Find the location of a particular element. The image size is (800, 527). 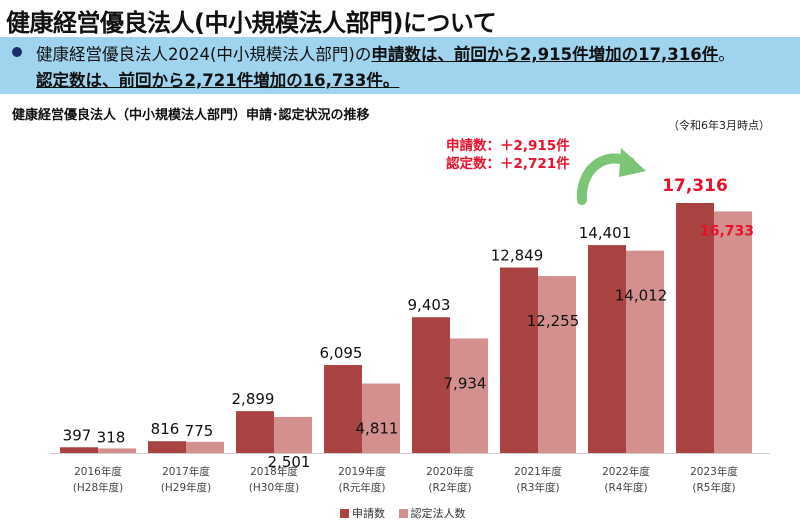

callout-certified: 認定数：＋2,721件 is located at coordinates (508, 164).